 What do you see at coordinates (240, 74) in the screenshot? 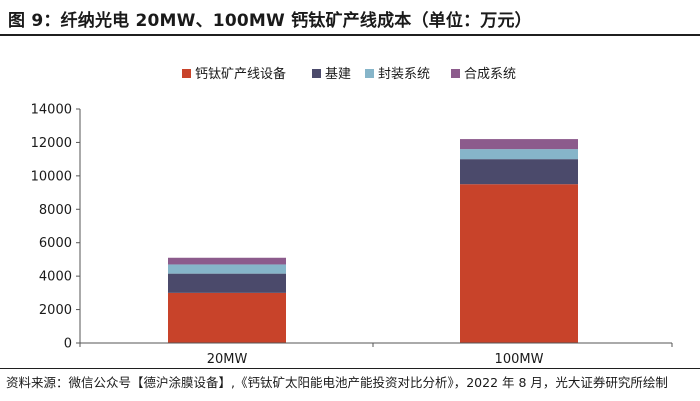
I see `legend-label: 钙钛矿产线设备` at bounding box center [240, 74].